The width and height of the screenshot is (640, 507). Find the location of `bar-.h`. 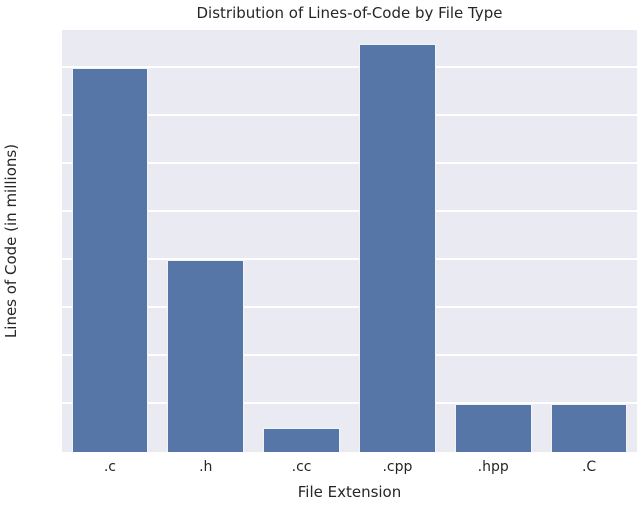

bar-.h is located at coordinates (206, 356).